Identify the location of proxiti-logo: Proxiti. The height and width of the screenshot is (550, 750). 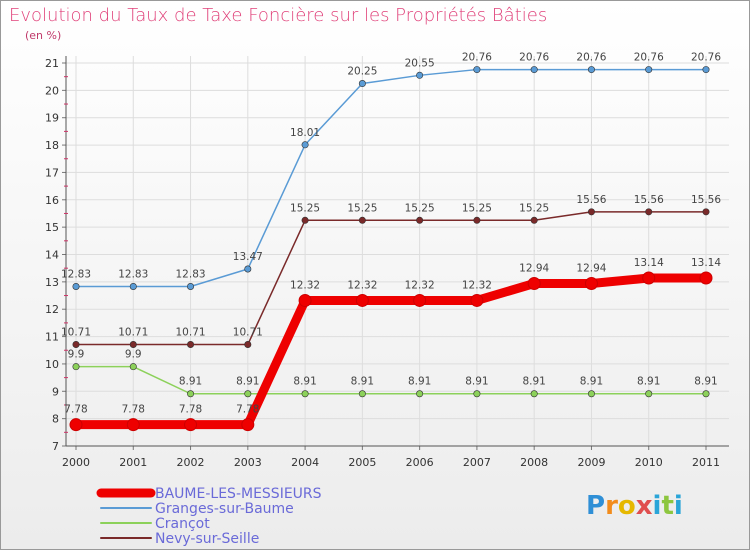
(634, 506).